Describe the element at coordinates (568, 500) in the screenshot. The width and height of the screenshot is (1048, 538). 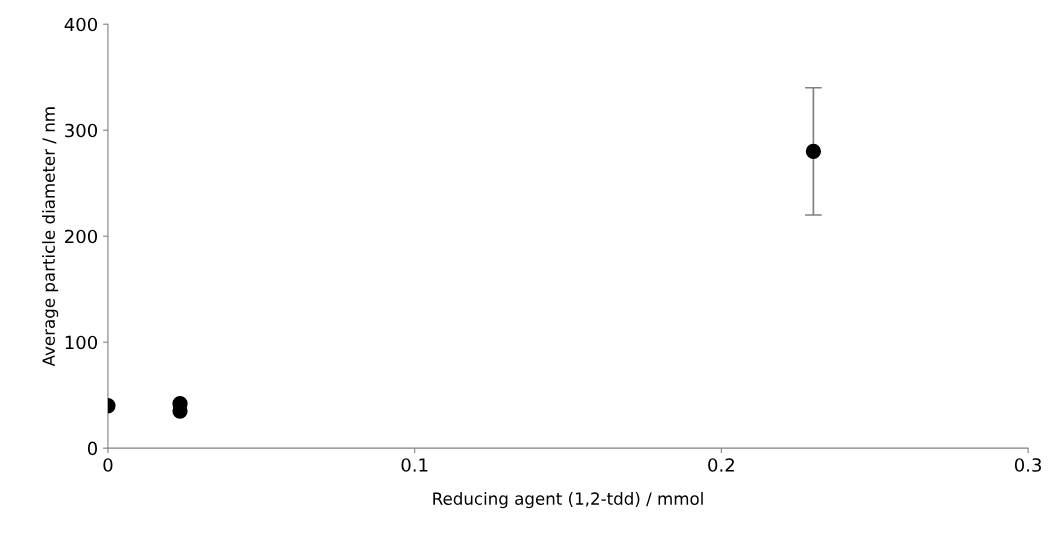
I see `x-axis-title: Reducing agent (1,2-tdd) / mmol` at that location.